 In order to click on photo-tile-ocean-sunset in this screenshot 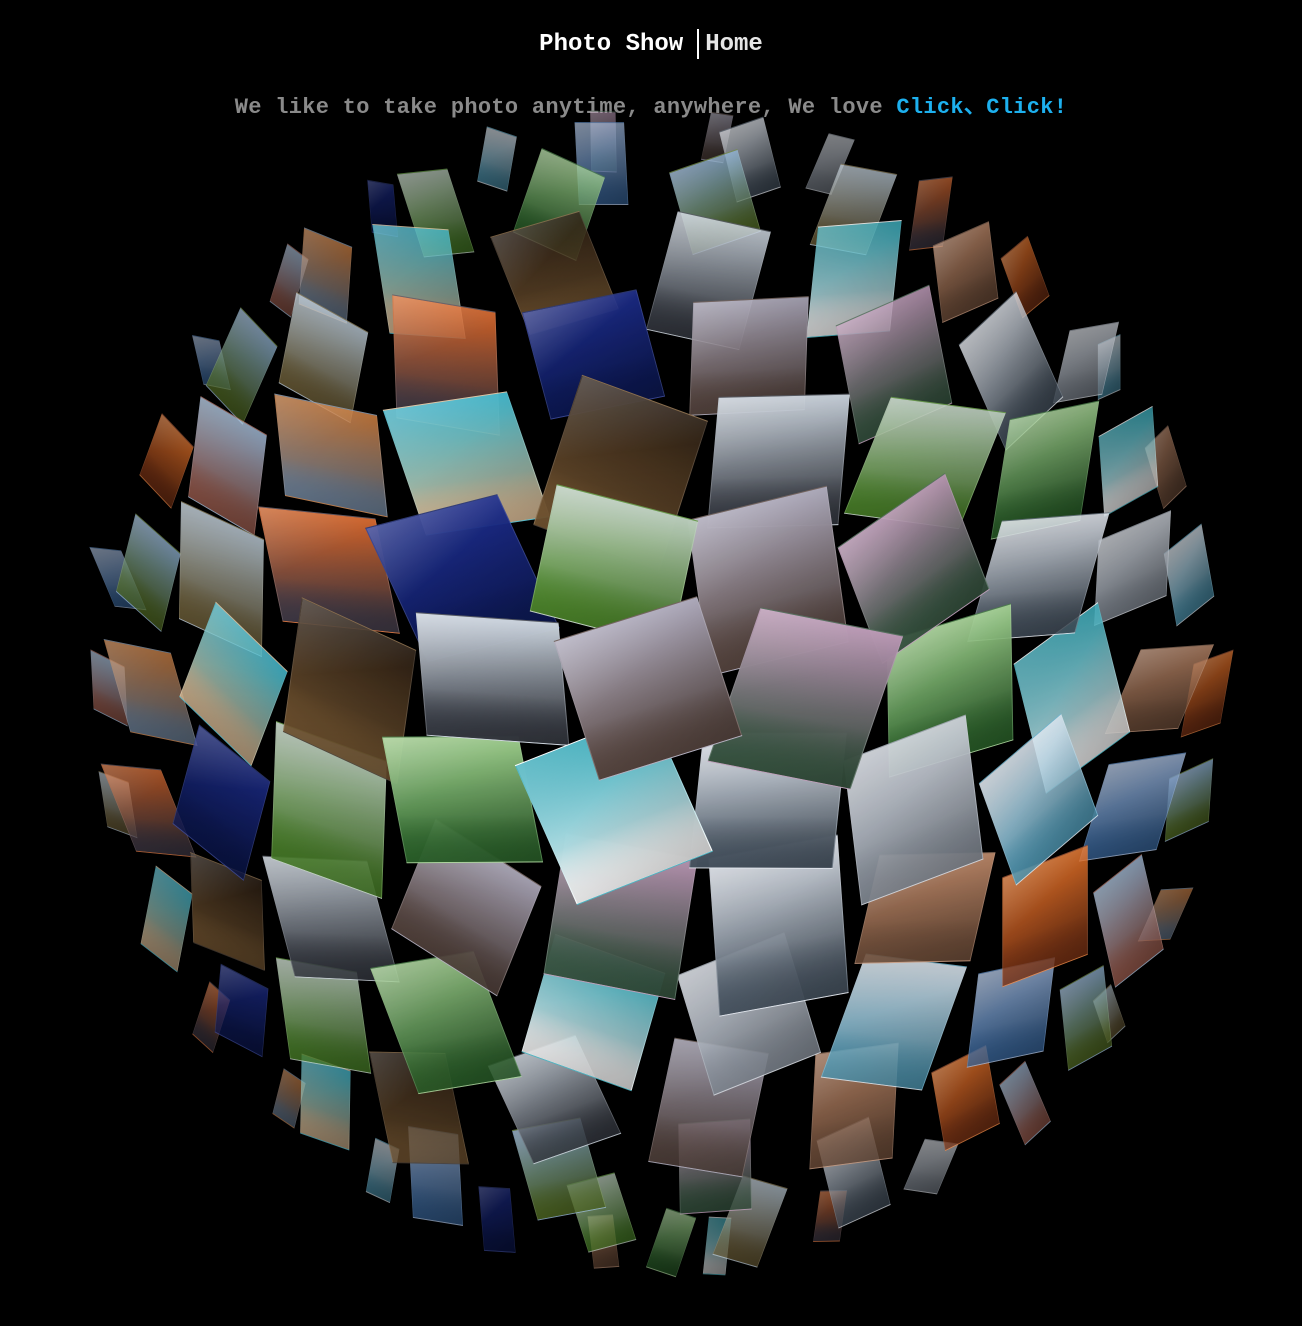, I will do `click(167, 460)`.